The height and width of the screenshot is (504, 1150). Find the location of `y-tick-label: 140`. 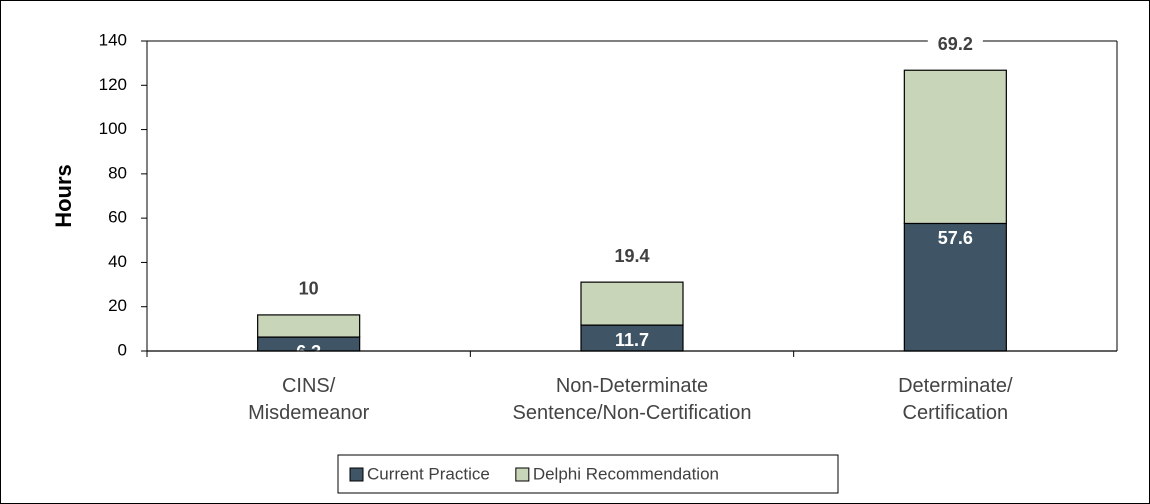

y-tick-label: 140 is located at coordinates (113, 39).